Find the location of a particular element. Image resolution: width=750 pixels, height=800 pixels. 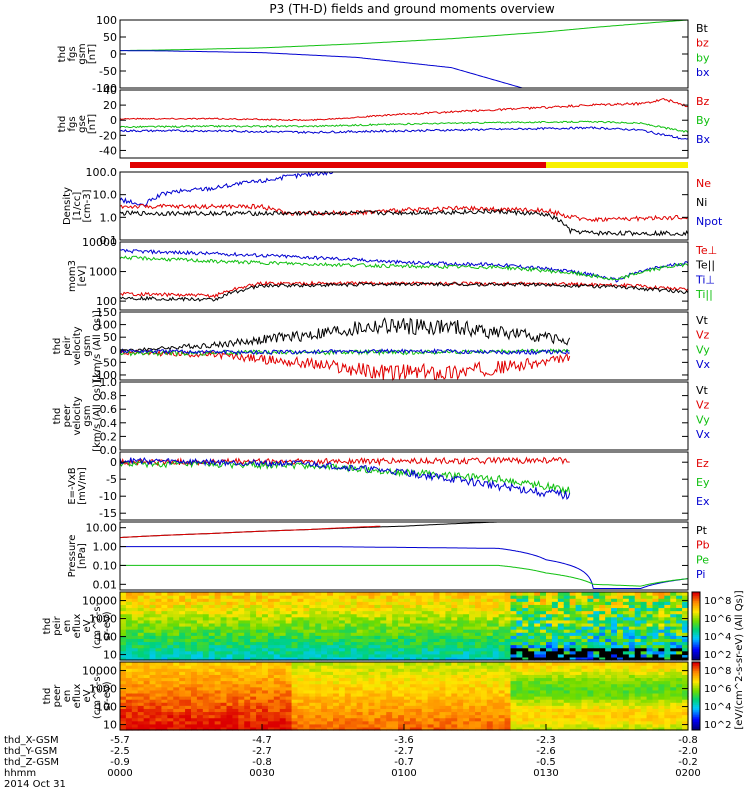

x-tick-label: -0.8 is located at coordinates (262, 762).